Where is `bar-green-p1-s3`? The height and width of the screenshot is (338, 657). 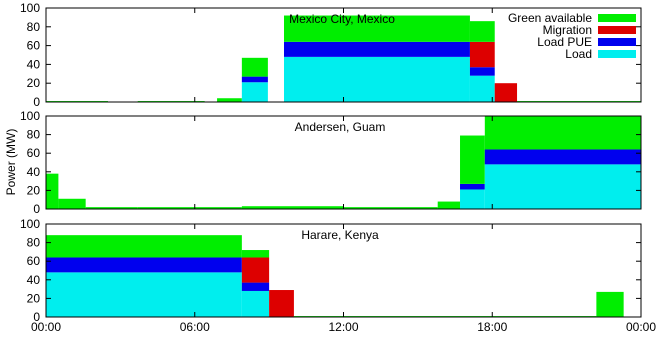
bar-green-p1-s3 is located at coordinates (229, 100).